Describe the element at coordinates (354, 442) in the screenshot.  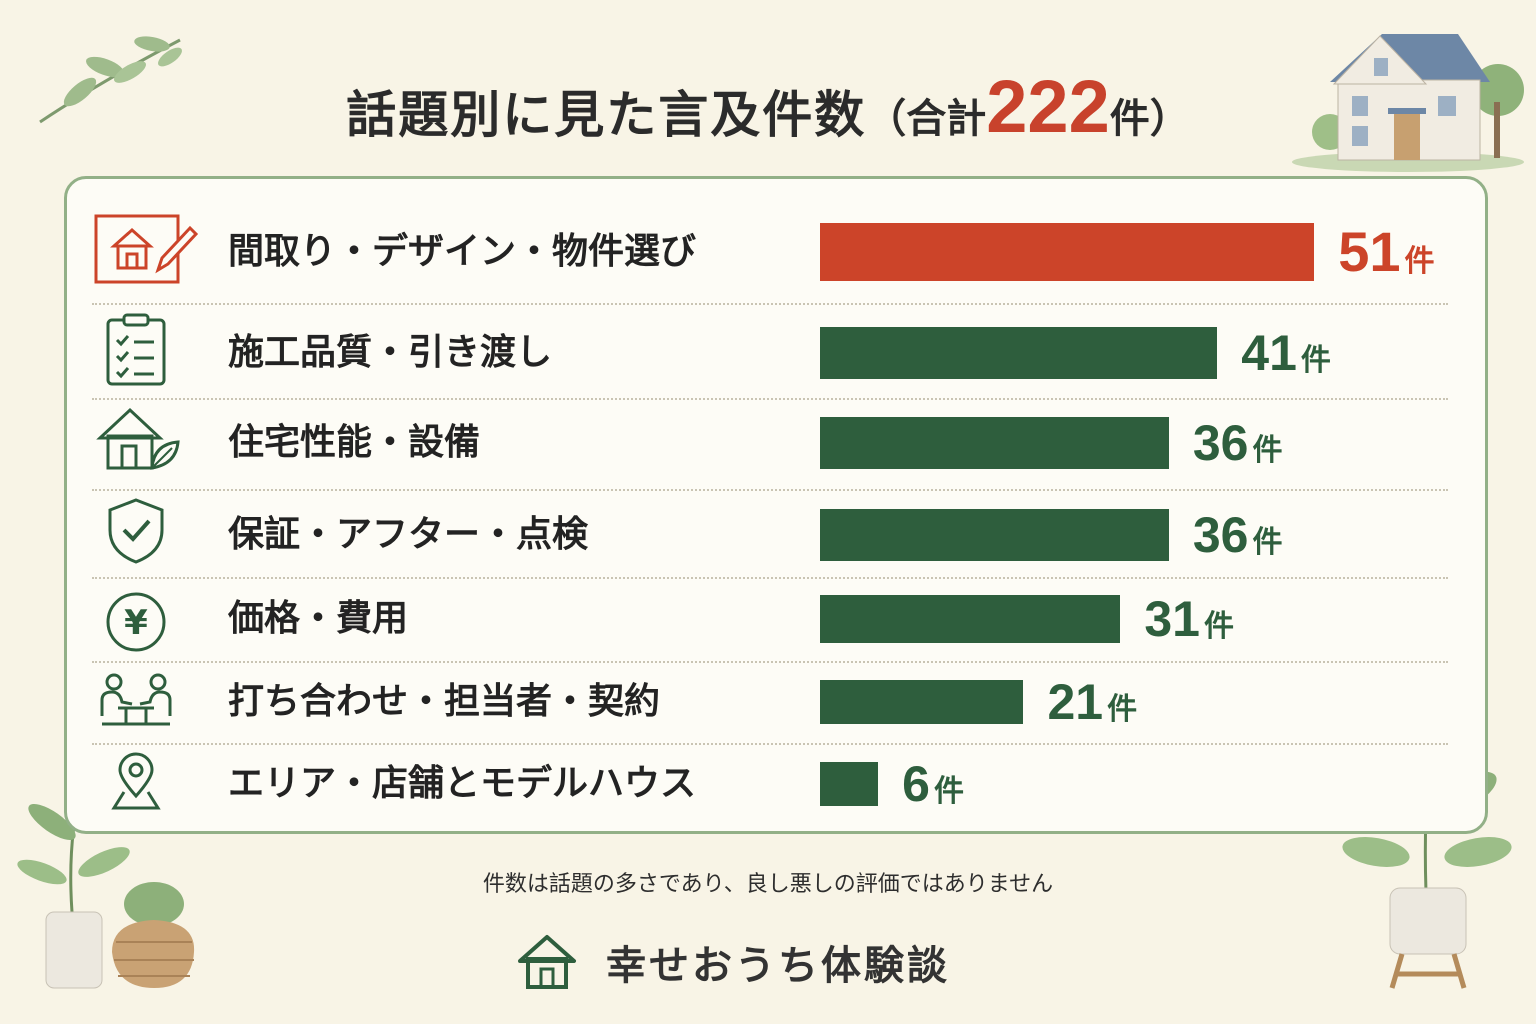
I see `category-label: 住宅性能・設備` at that location.